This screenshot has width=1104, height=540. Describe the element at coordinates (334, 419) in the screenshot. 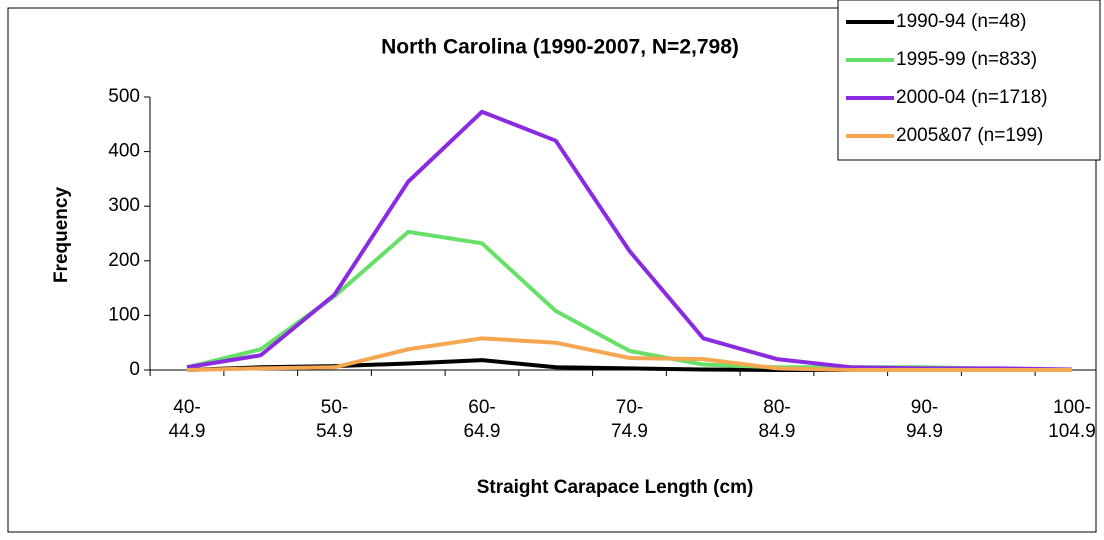

I see `x-tick-label: 50- 54.9` at that location.